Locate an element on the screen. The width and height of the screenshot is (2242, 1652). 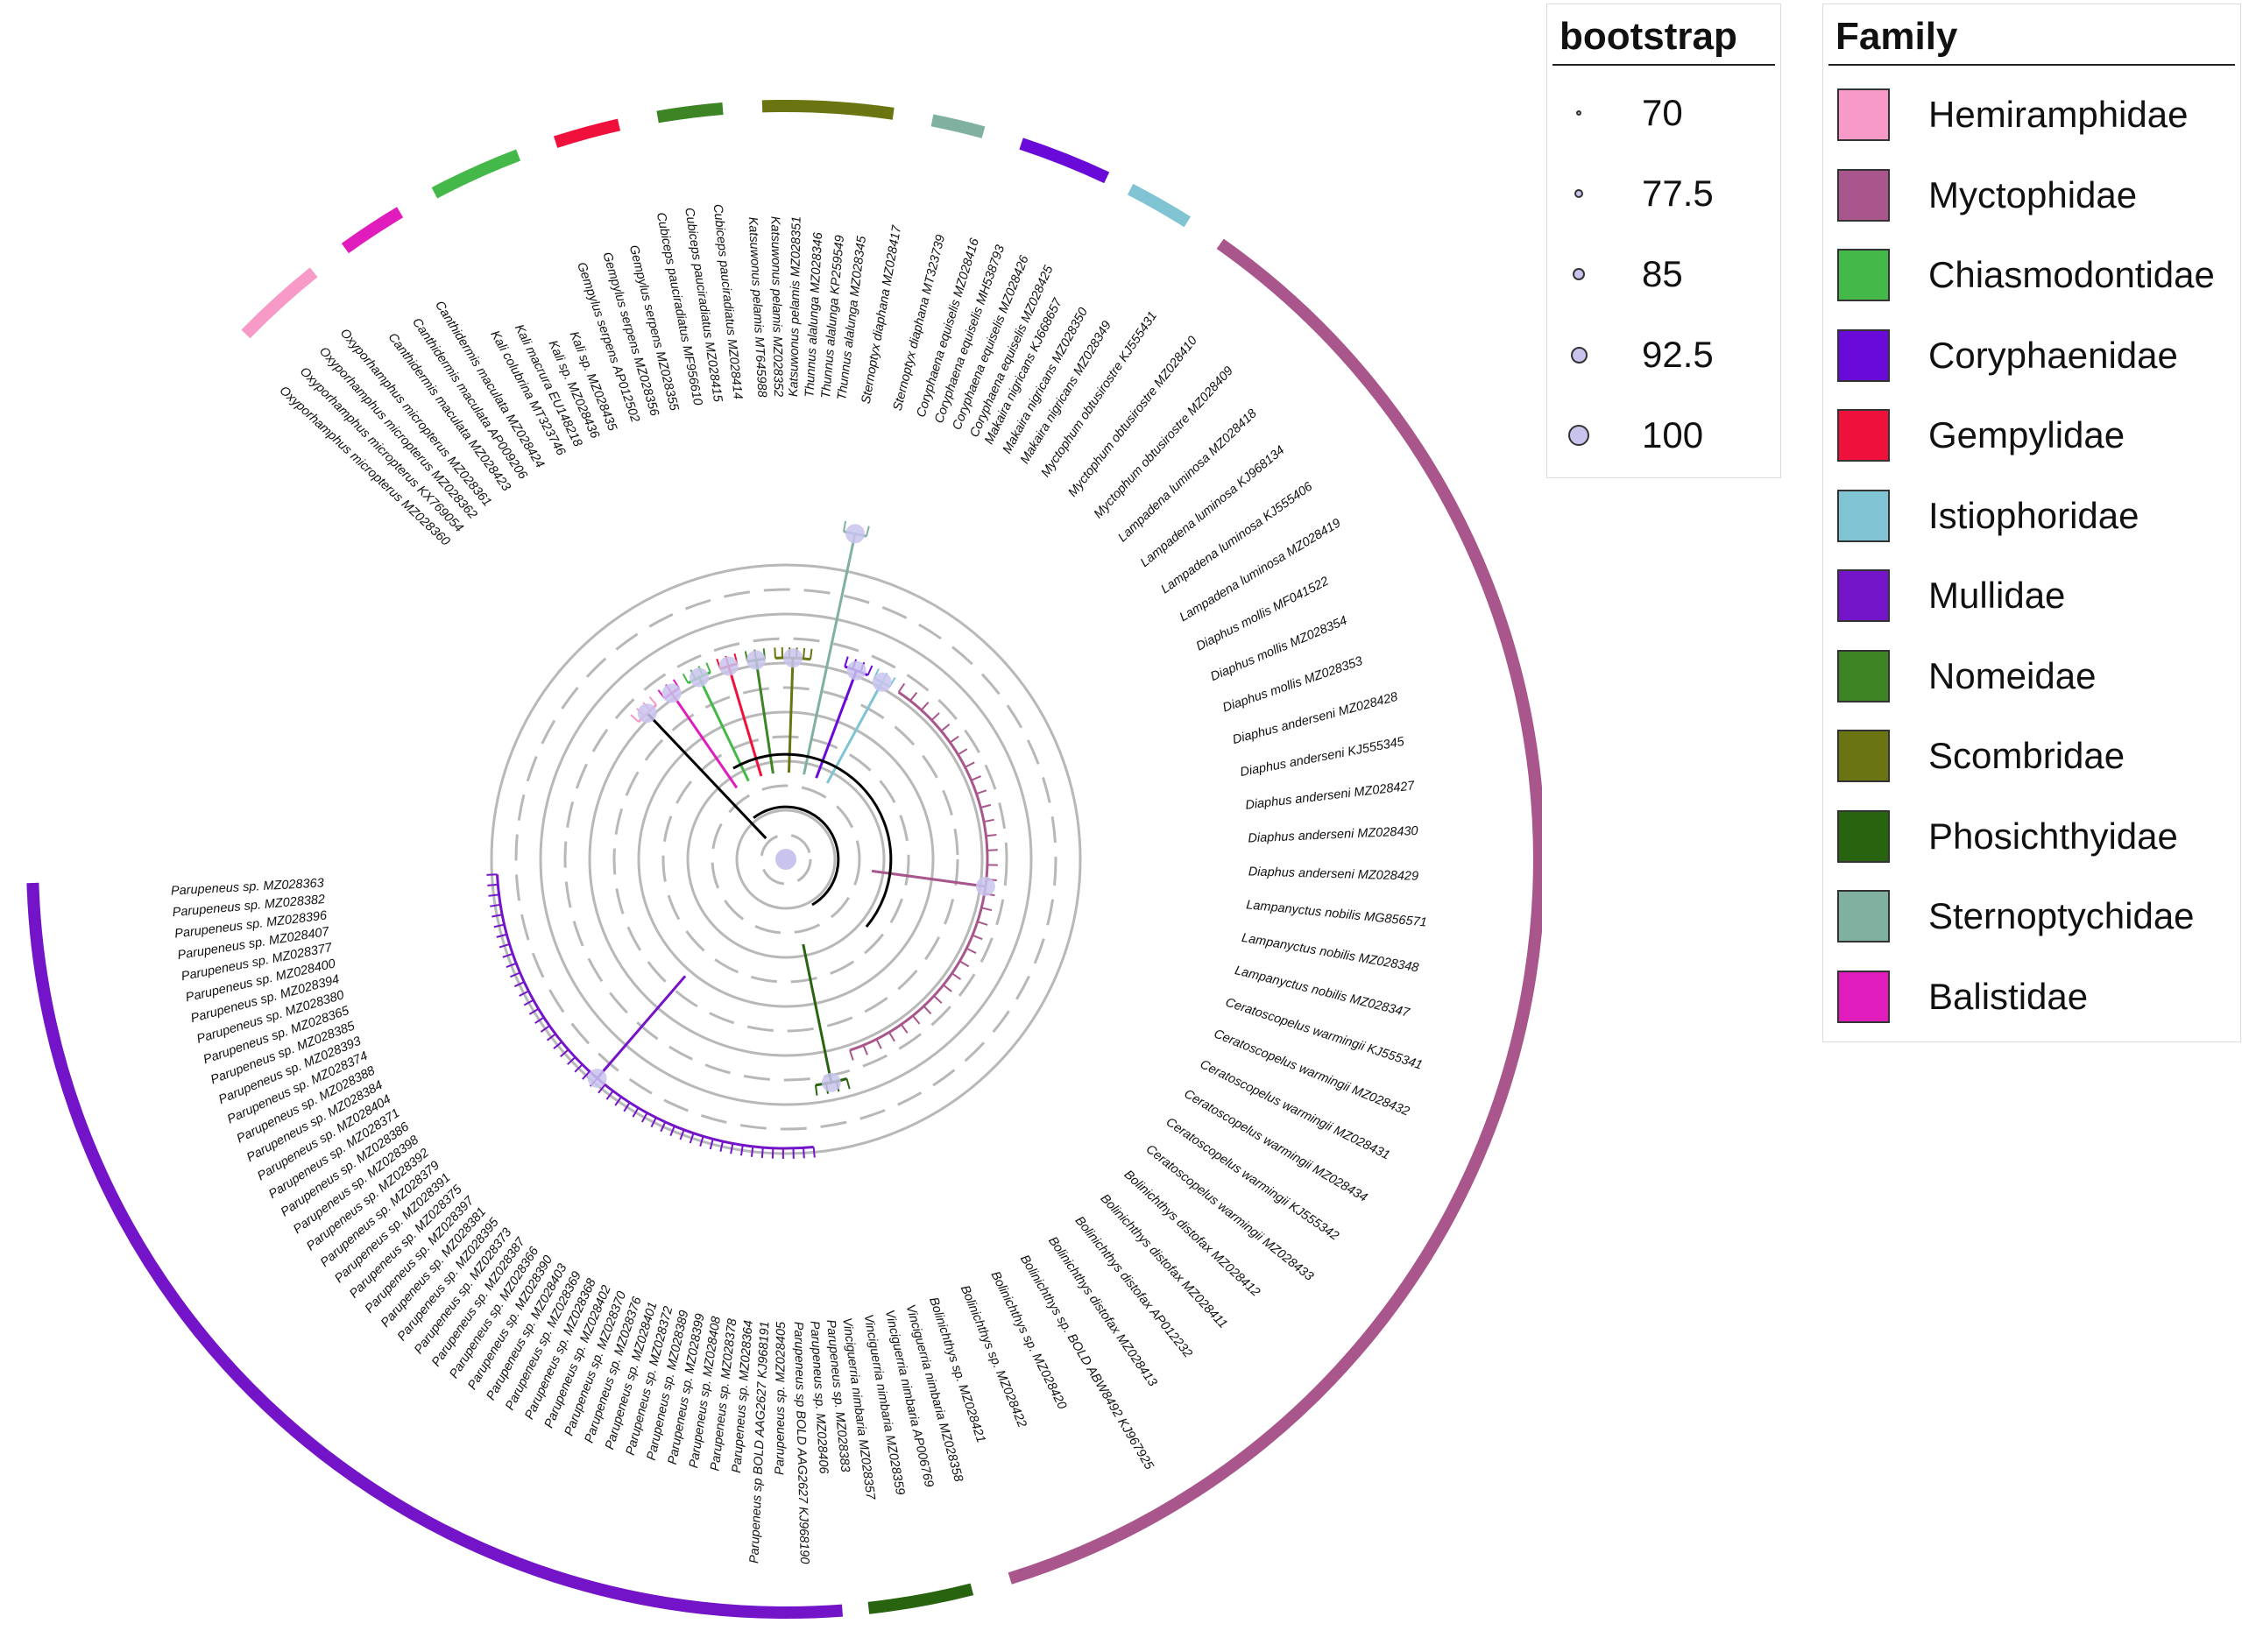
tip-label: Parupeneus sp BOLD AAG2627 KJ968190 is located at coordinates (801, 1443).